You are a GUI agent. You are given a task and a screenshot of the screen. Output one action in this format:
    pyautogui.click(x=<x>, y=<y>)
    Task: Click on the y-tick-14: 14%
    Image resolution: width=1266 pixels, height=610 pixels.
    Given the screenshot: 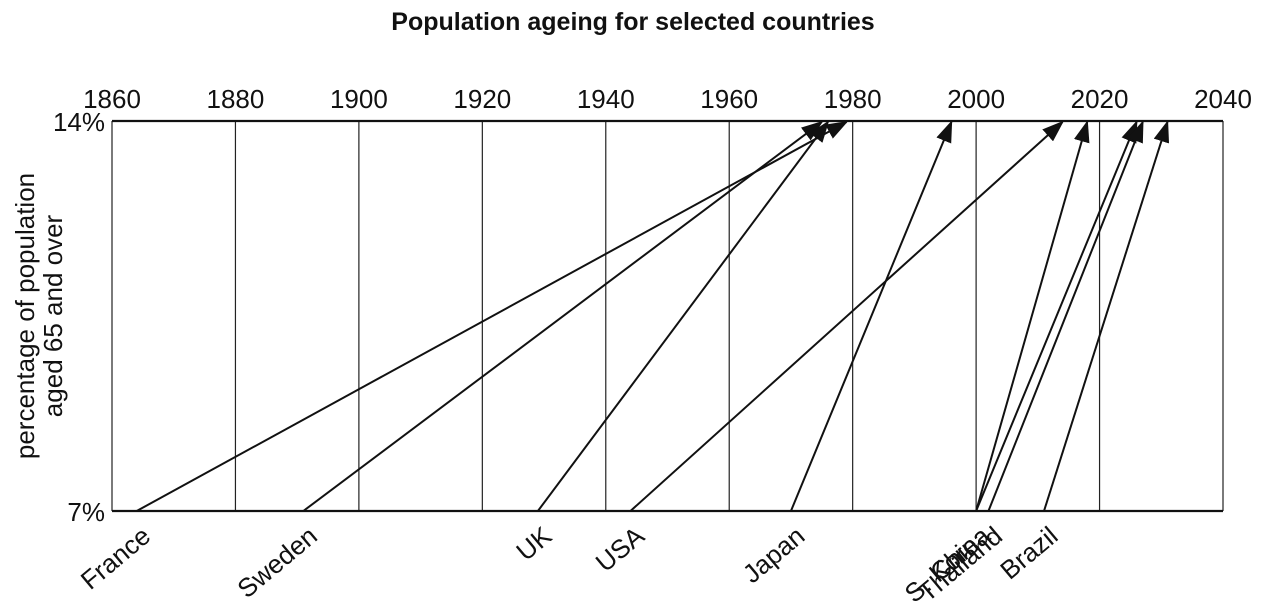 What is the action you would take?
    pyautogui.click(x=79, y=122)
    